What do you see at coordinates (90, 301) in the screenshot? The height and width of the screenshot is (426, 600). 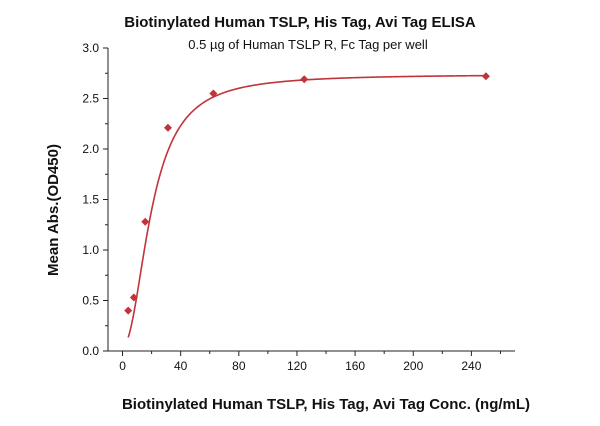 I see `y-tick-label: 0.5` at bounding box center [90, 301].